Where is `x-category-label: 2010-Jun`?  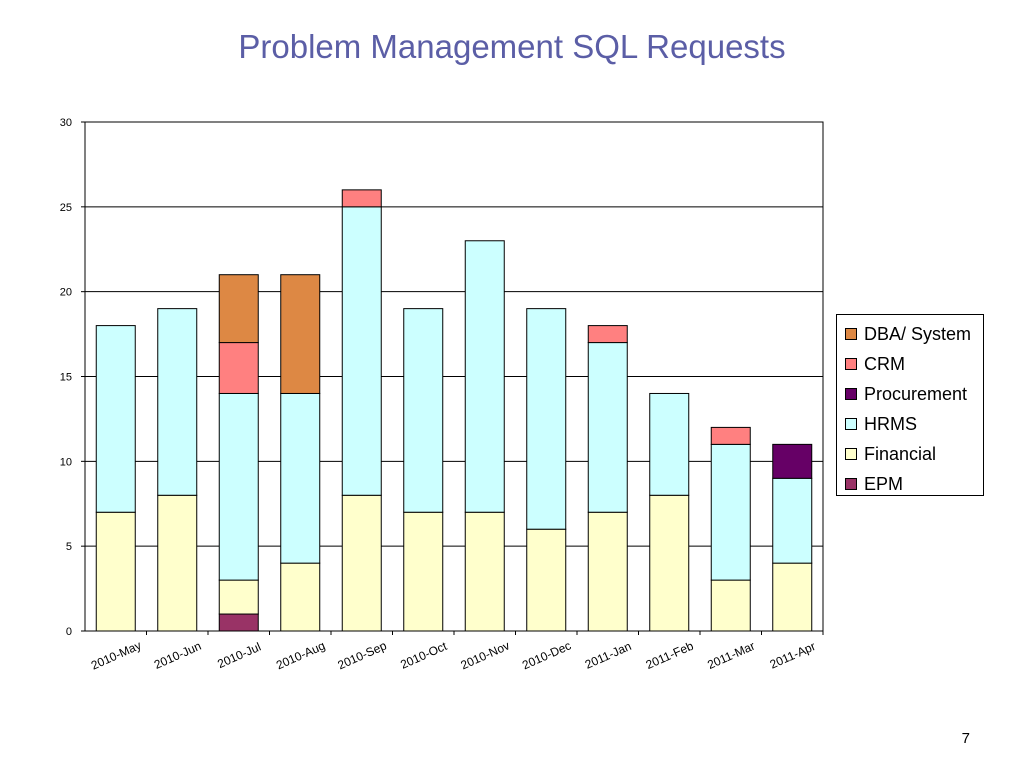
x-category-label: 2010-Jun is located at coordinates (177, 655).